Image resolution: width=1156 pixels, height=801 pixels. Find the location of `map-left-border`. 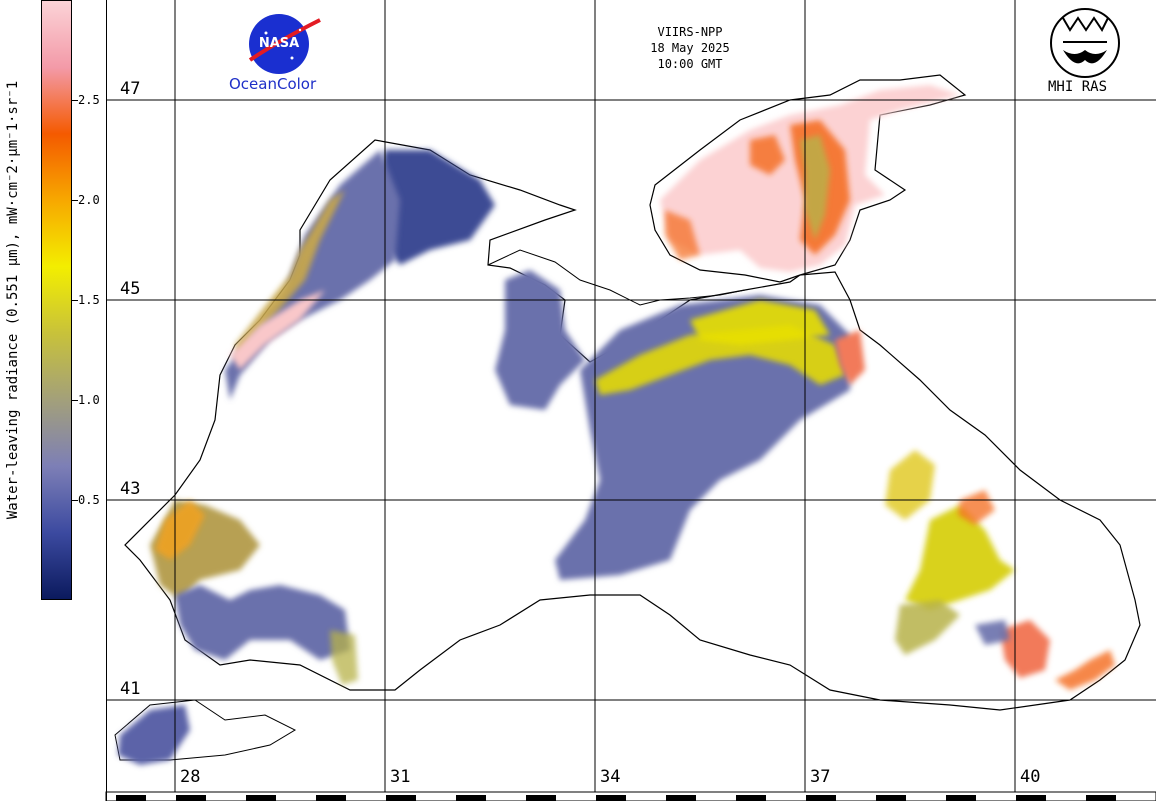

map-left-border is located at coordinates (106, 400).